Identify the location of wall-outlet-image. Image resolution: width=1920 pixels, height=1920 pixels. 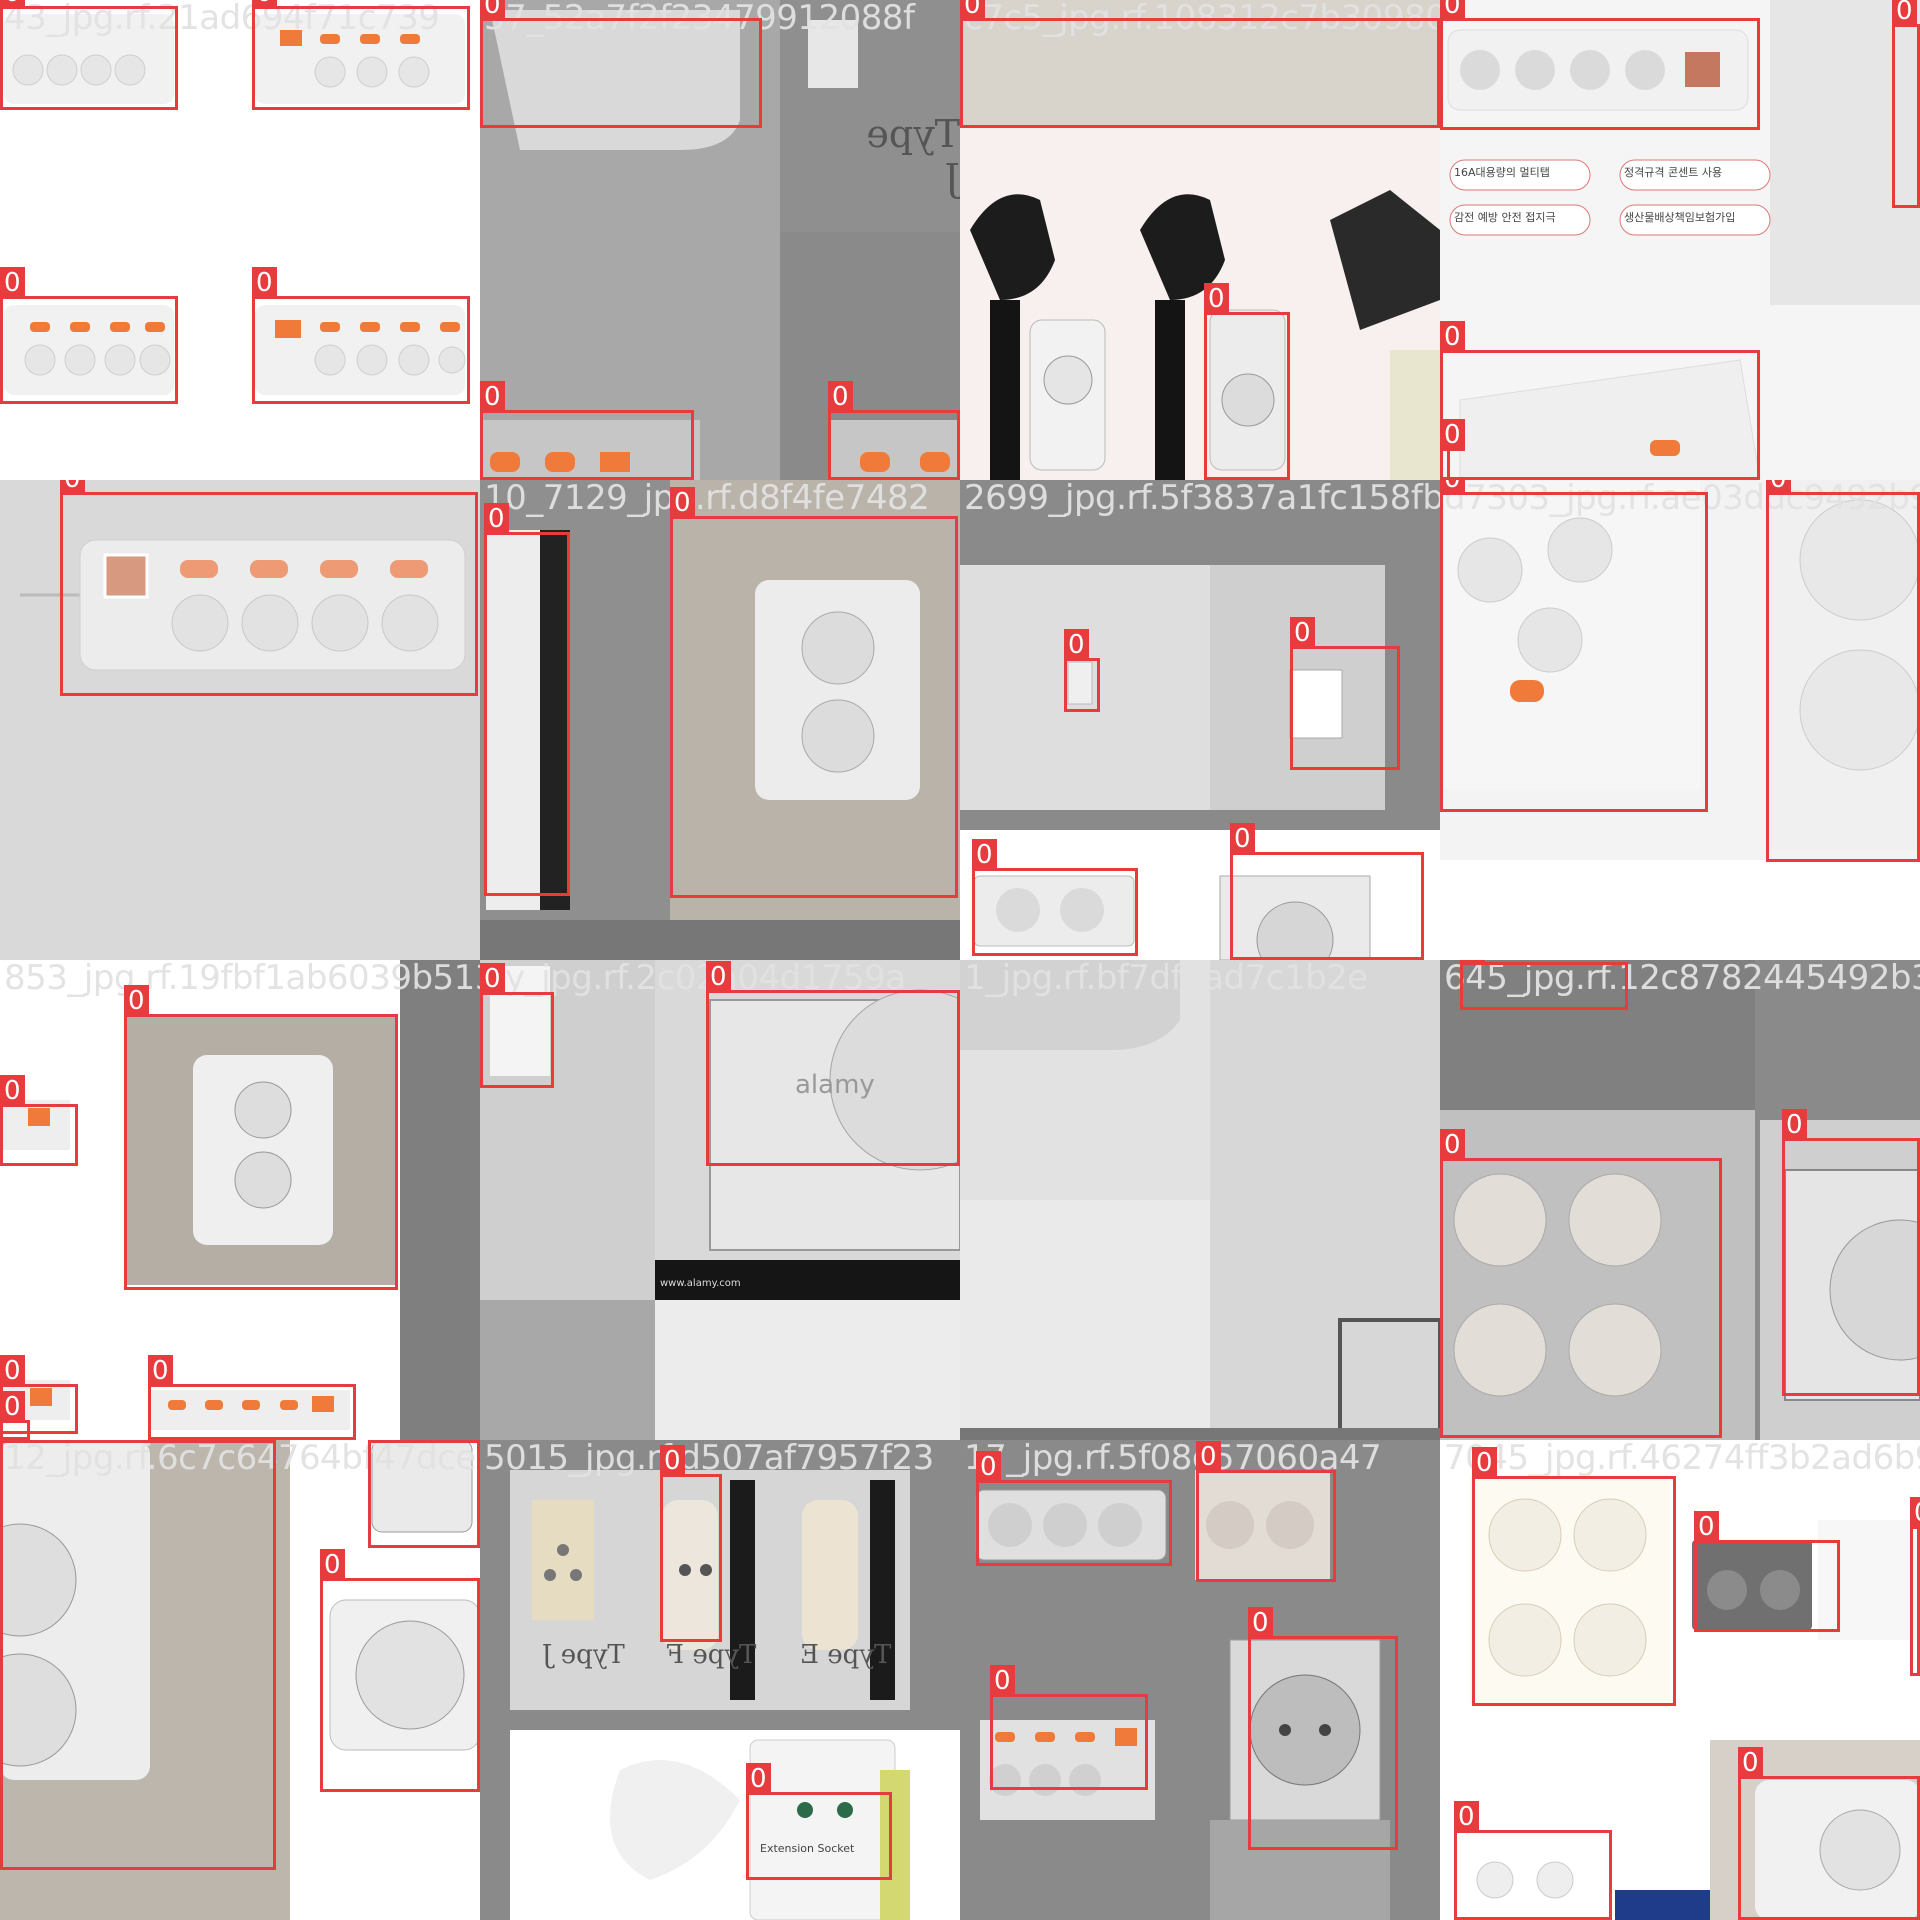
(1200, 762).